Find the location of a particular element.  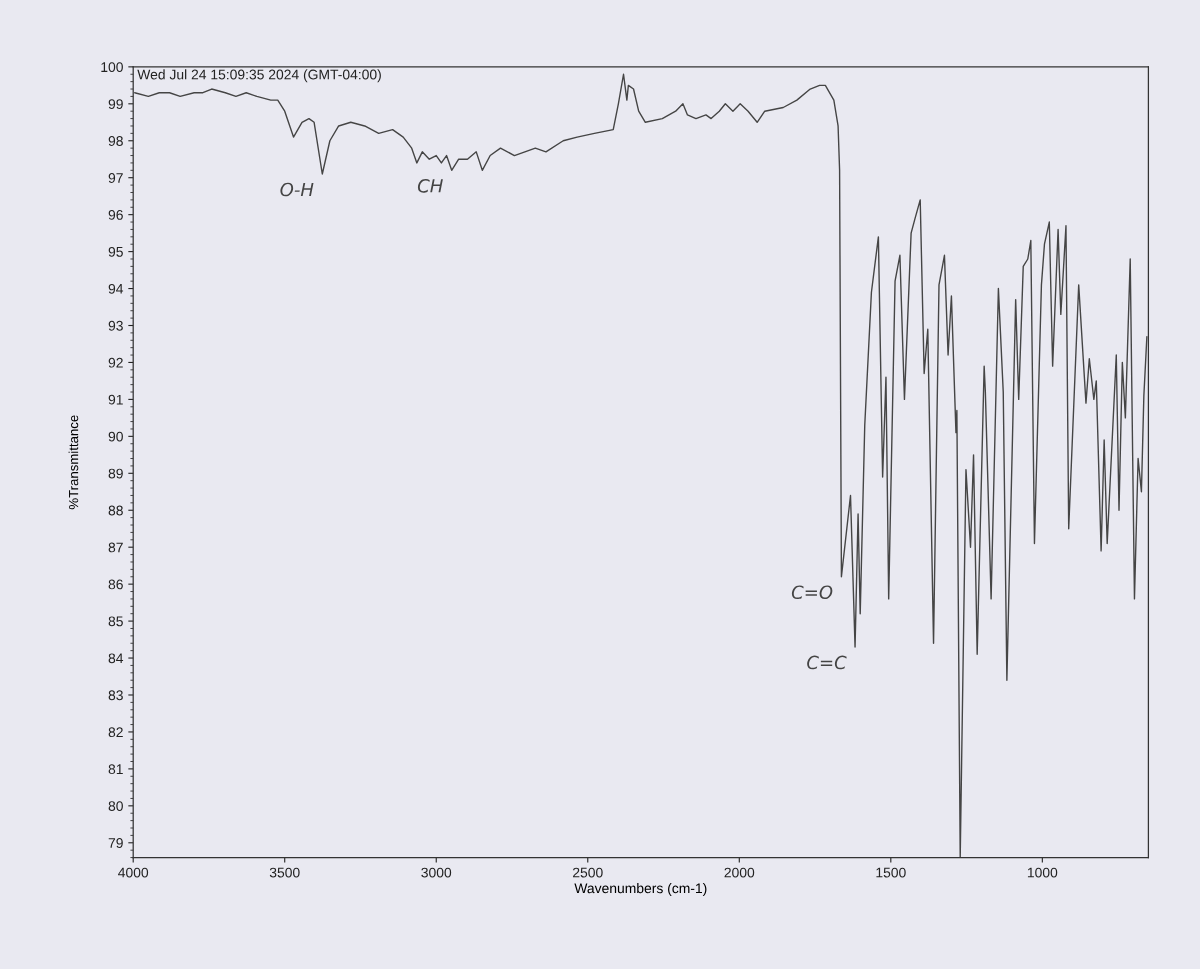

y-tick-label: 86 is located at coordinates (115, 584).